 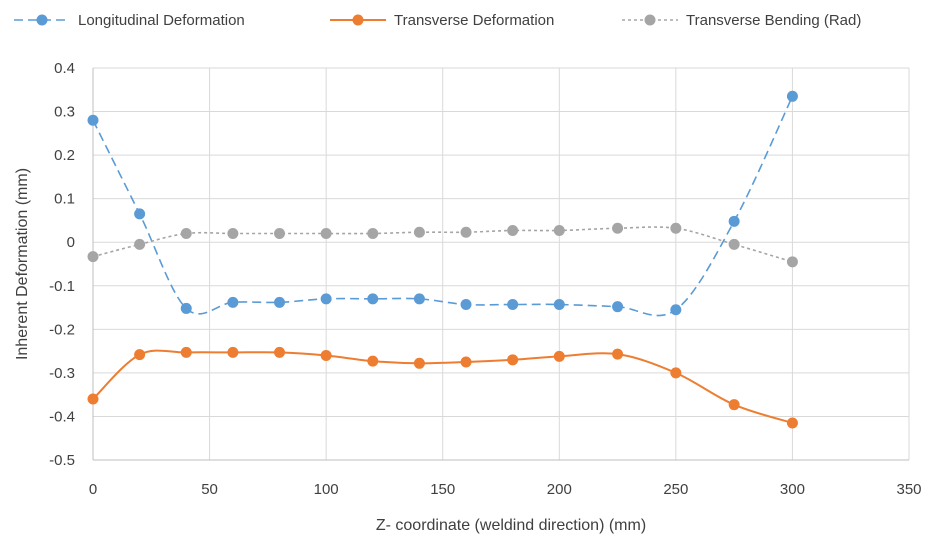 I want to click on y-tick-label: -0.1, so click(x=62, y=286).